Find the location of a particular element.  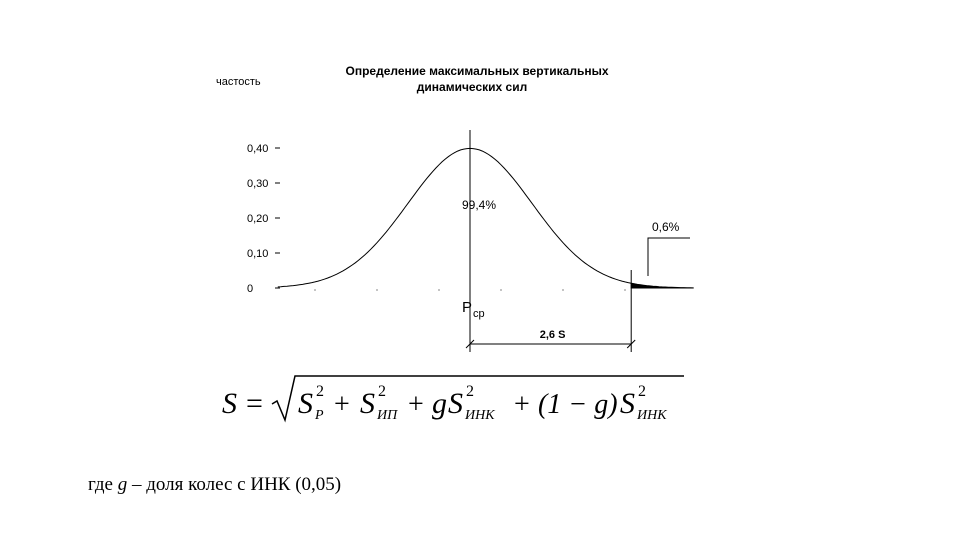

term-coef: g is located at coordinates (439, 403).